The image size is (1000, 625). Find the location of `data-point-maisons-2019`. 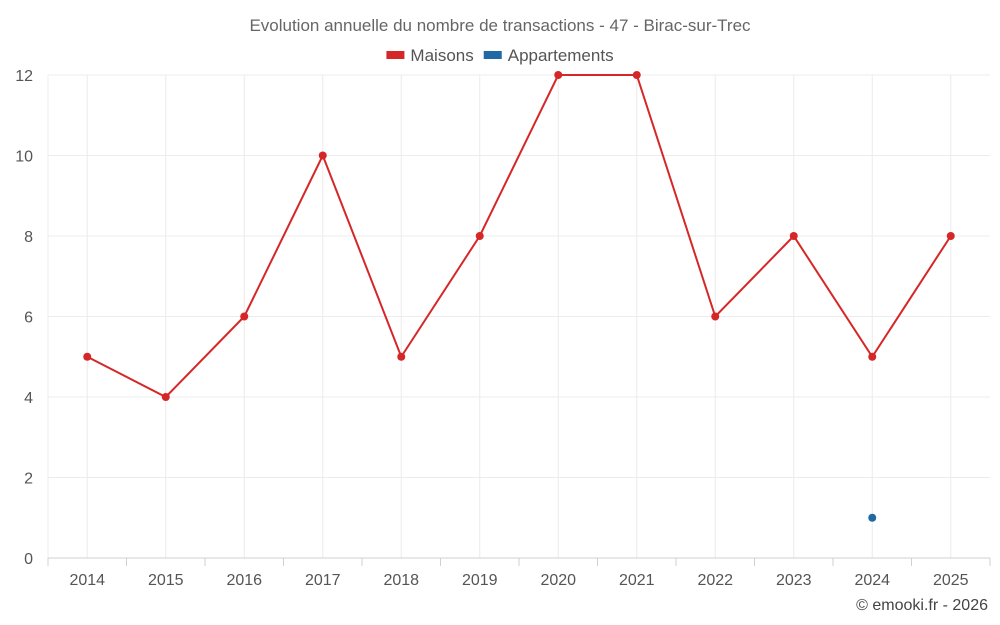

data-point-maisons-2019 is located at coordinates (479, 236).